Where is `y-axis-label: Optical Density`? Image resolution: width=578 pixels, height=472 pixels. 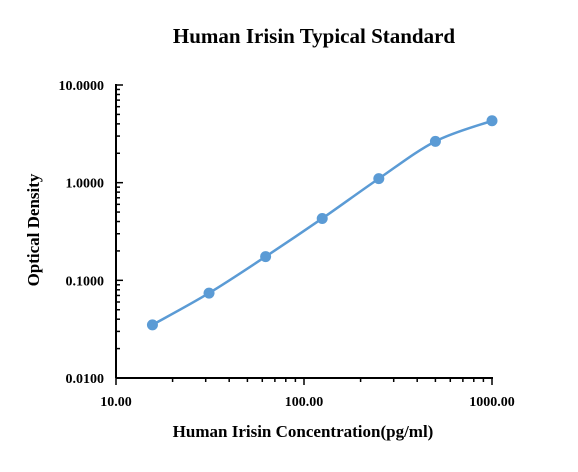
y-axis-label: Optical Density is located at coordinates (33, 229).